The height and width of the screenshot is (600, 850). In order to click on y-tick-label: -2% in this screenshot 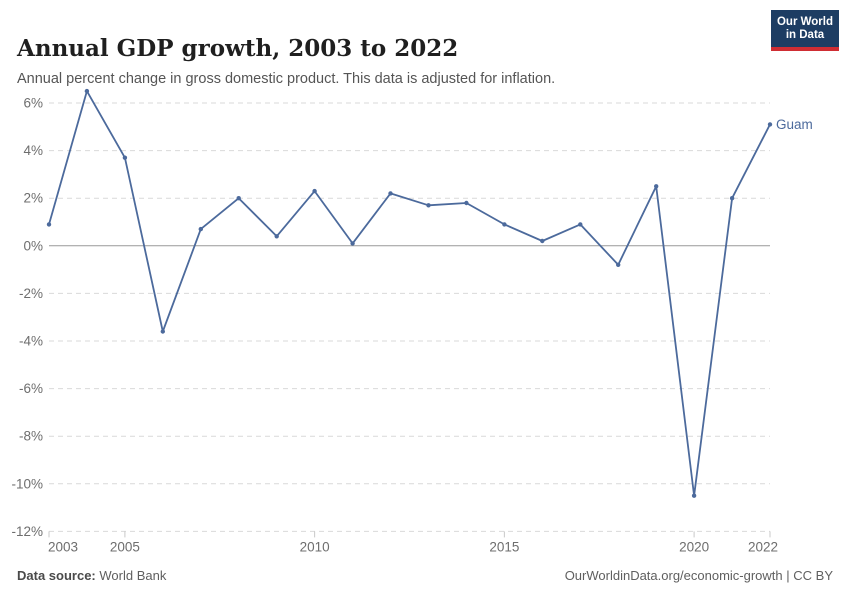, I will do `click(31, 293)`.